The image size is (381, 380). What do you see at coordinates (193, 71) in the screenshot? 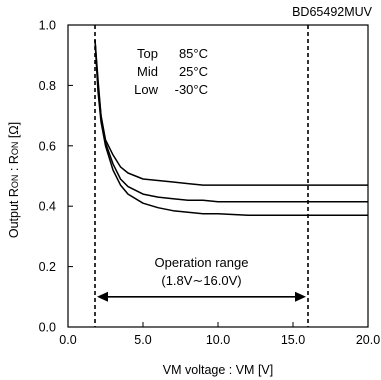
I see `legend-value: 25°C` at bounding box center [193, 71].